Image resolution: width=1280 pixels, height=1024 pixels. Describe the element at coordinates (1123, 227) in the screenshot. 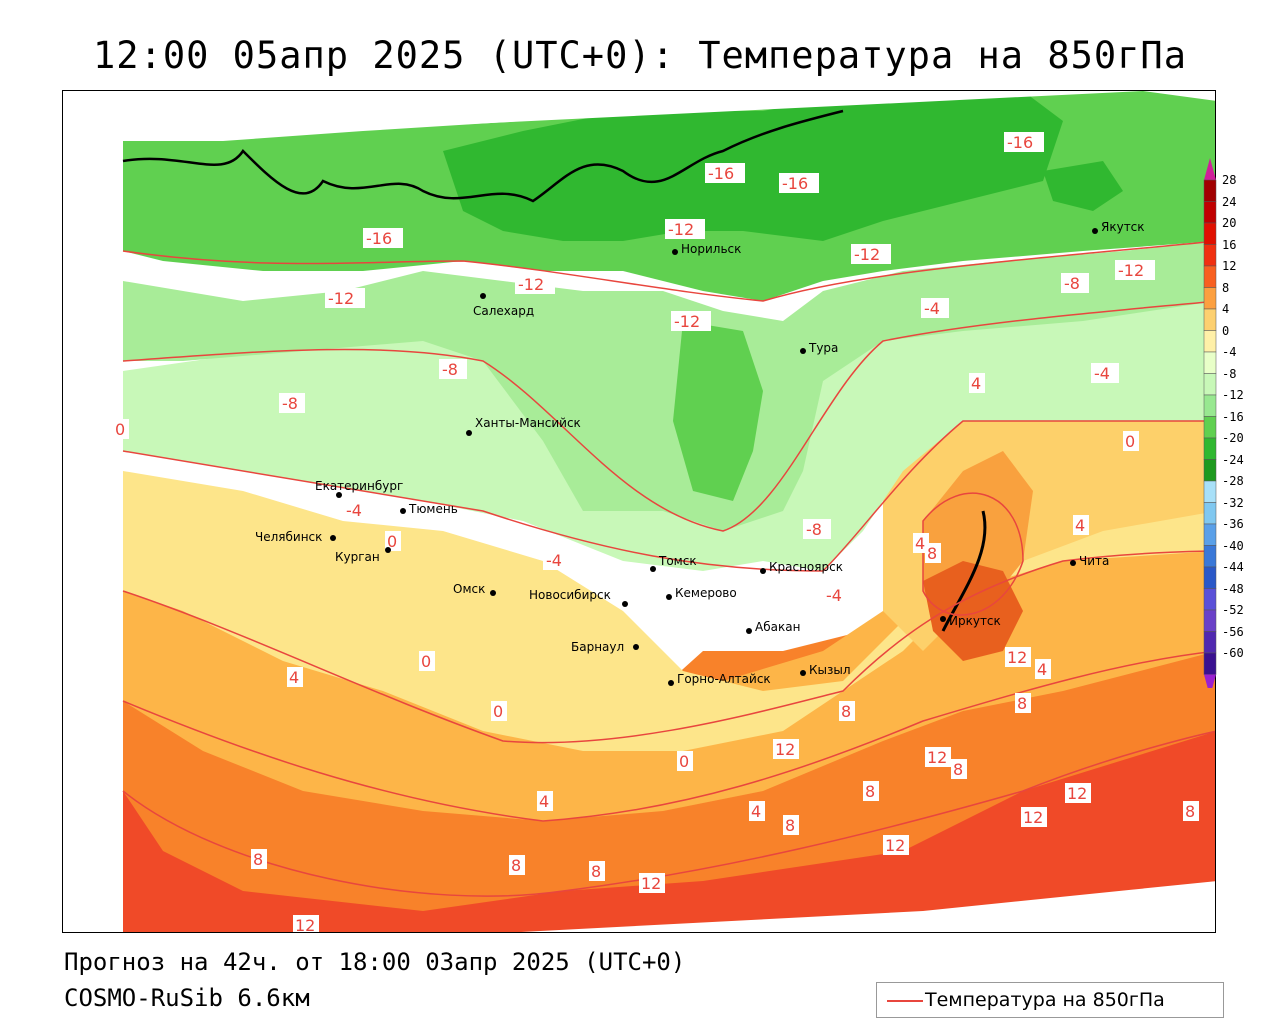

I see `svg-text: Якутск` at that location.